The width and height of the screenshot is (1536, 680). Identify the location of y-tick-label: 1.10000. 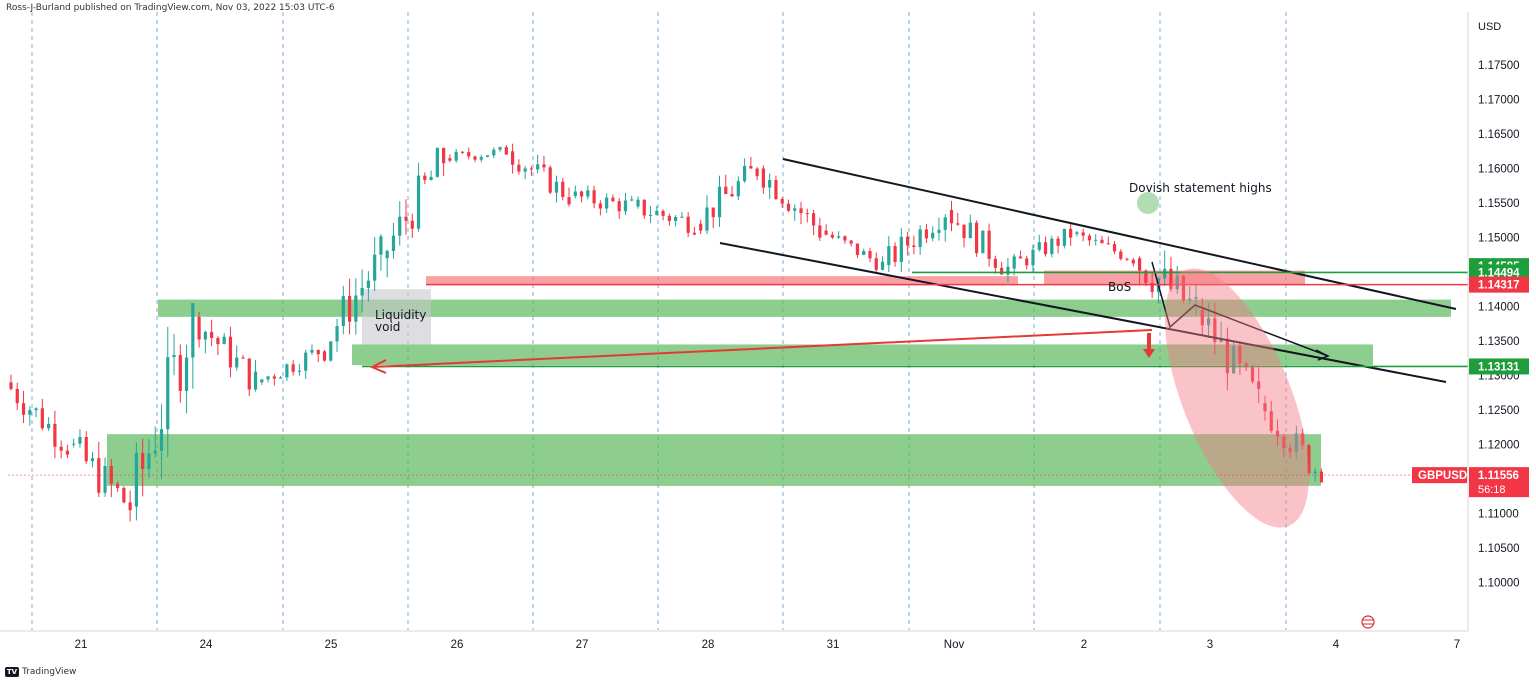
(1499, 584).